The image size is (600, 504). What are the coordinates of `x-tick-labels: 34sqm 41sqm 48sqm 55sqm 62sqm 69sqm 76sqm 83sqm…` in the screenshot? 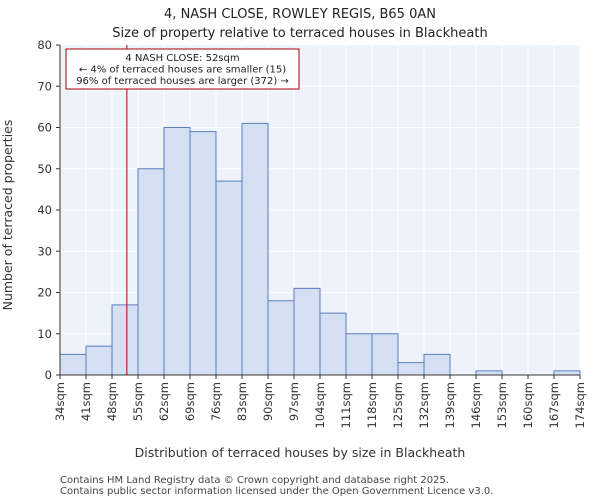 It's located at (320, 405).